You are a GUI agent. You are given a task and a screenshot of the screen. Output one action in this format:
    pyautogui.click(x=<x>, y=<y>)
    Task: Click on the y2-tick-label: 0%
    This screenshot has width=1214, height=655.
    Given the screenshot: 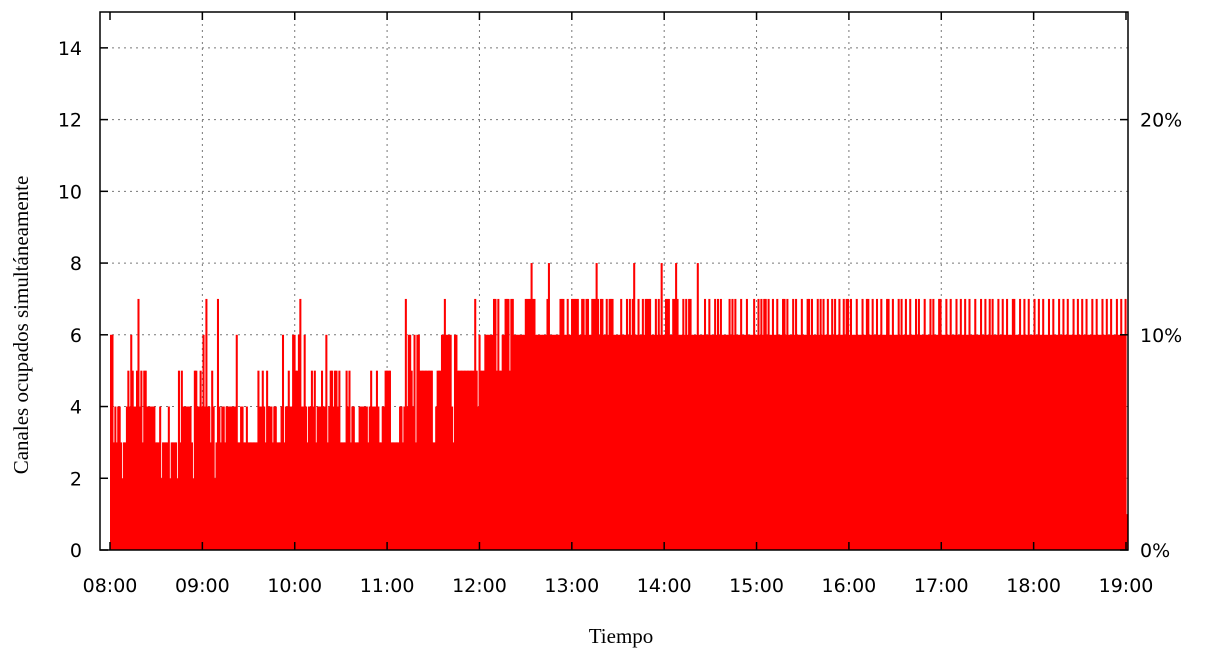 What is the action you would take?
    pyautogui.click(x=1155, y=551)
    